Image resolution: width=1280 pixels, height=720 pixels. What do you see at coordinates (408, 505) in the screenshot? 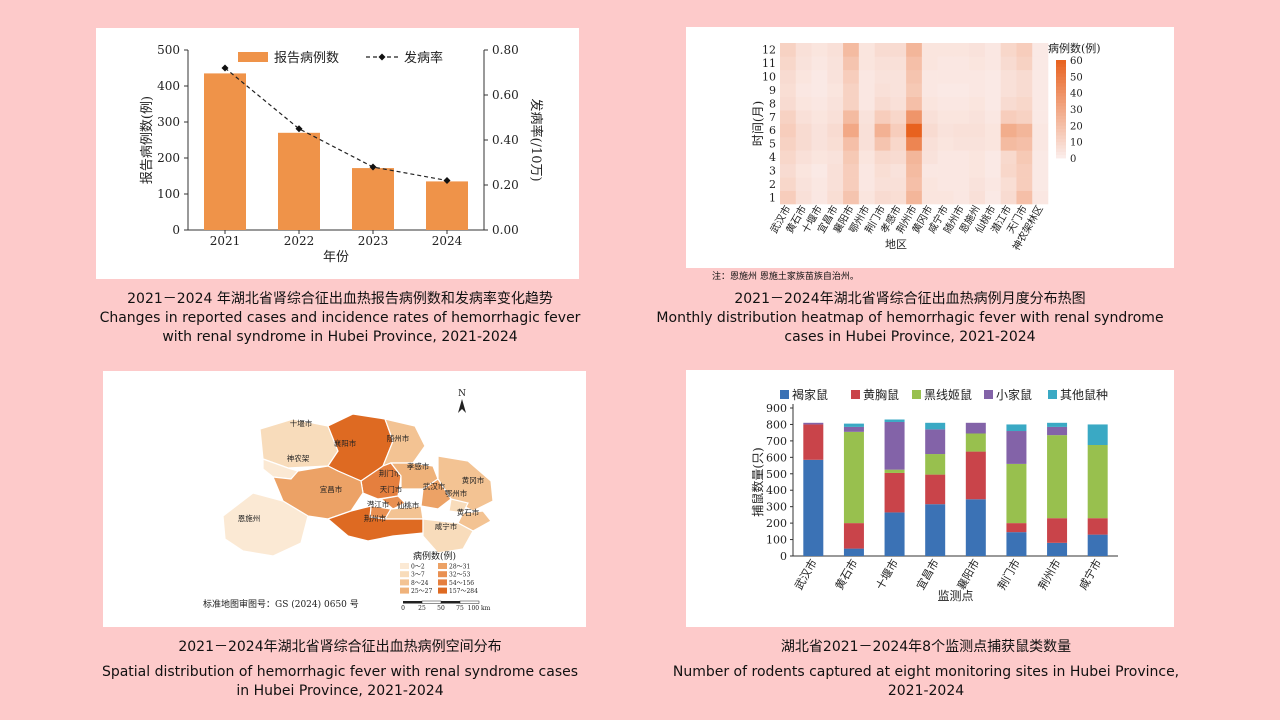
I see `map-region-label: 仙桃市` at bounding box center [408, 505].